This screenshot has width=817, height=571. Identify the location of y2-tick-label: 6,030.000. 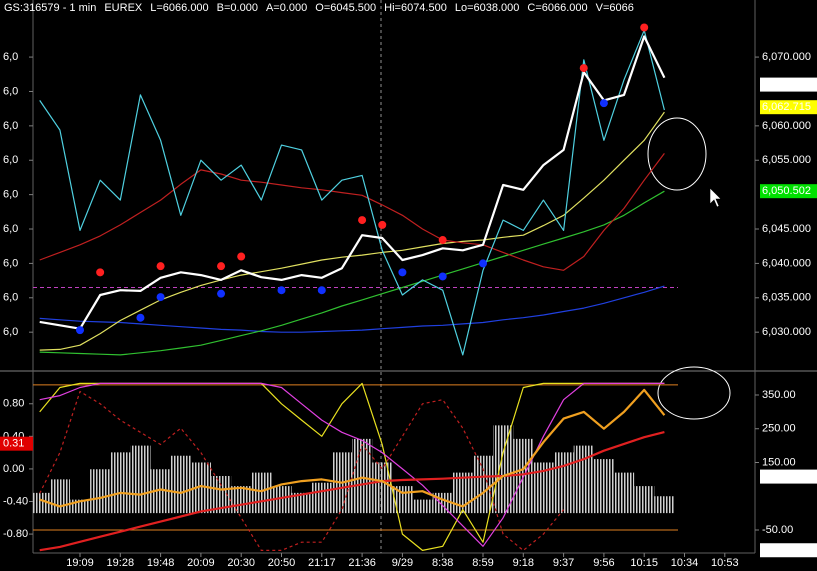
(786, 332).